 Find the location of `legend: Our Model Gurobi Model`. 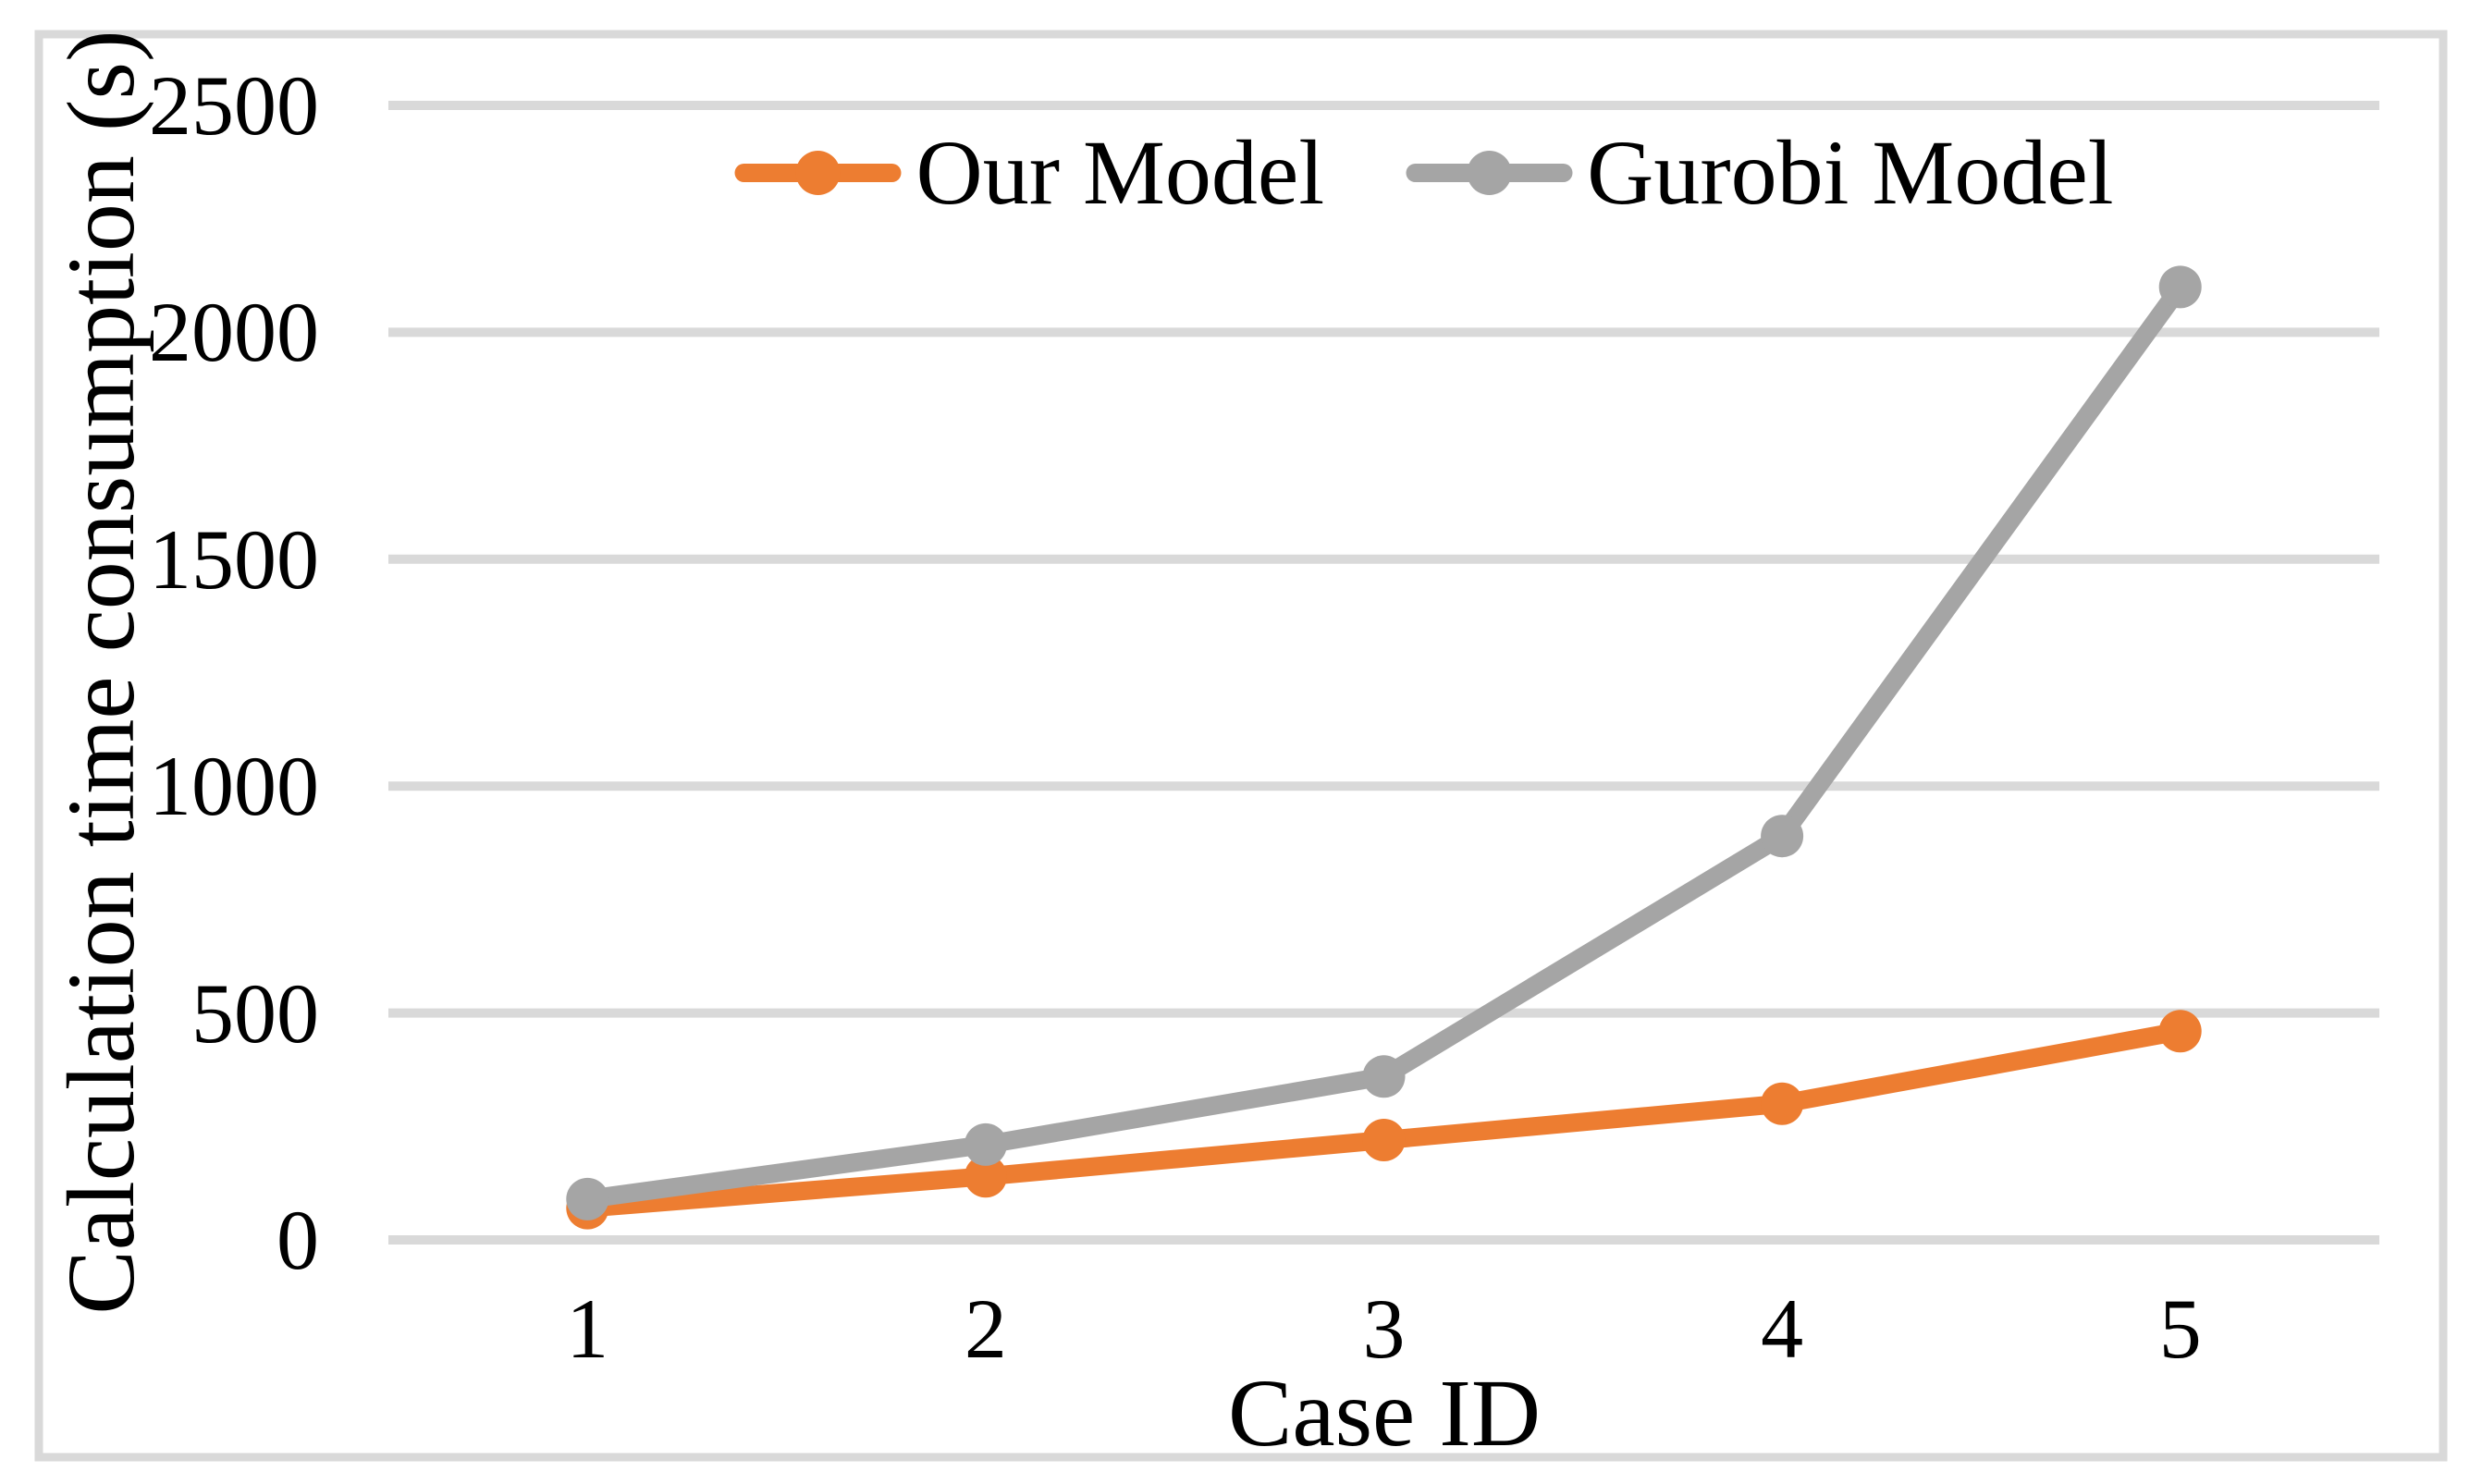

legend: Our Model Gurobi Model is located at coordinates (1424, 172).